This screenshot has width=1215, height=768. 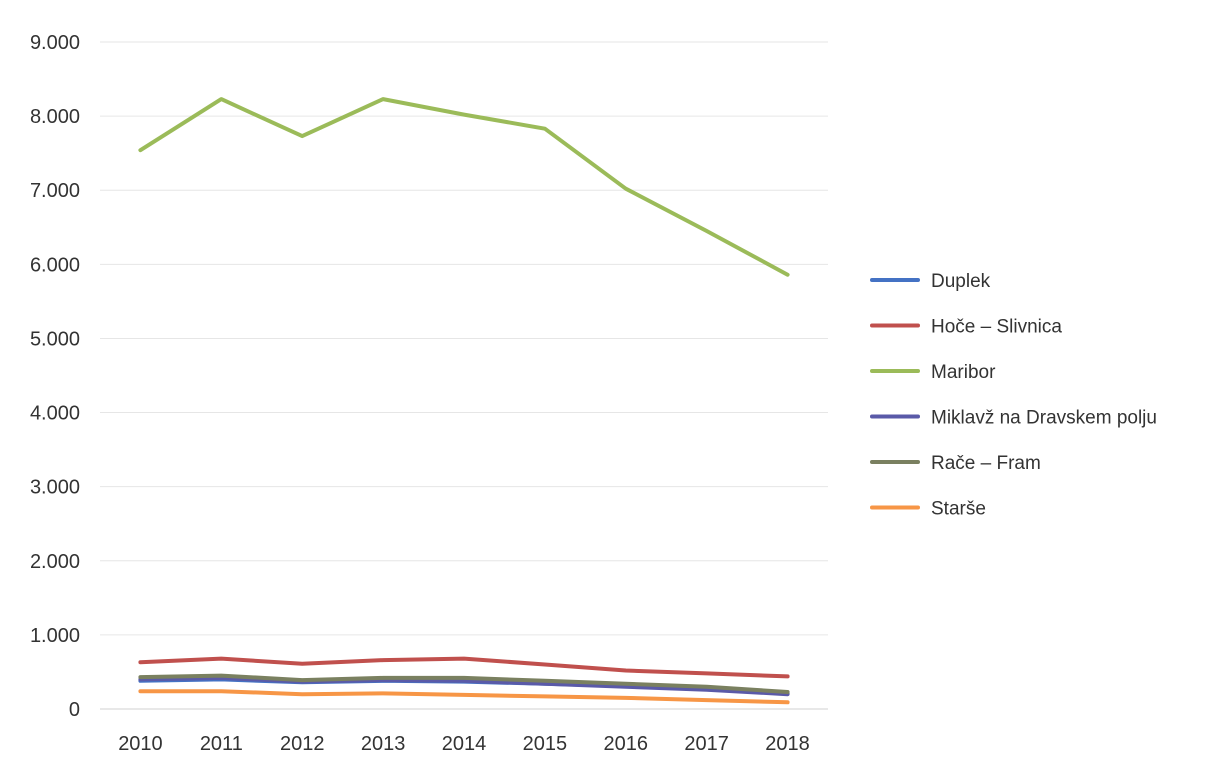 What do you see at coordinates (464, 667) in the screenshot?
I see `series-line-ho-e-slivnica` at bounding box center [464, 667].